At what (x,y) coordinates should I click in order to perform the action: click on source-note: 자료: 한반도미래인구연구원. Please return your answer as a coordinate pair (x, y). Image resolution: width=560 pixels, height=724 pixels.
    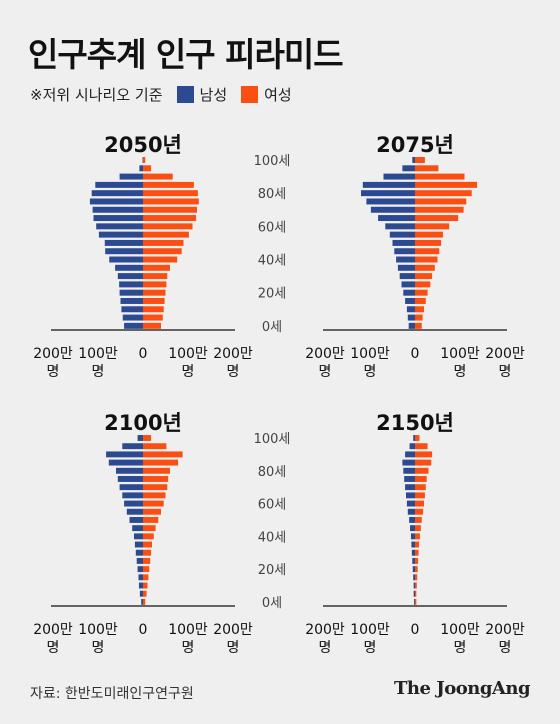
    Looking at the image, I should click on (112, 694).